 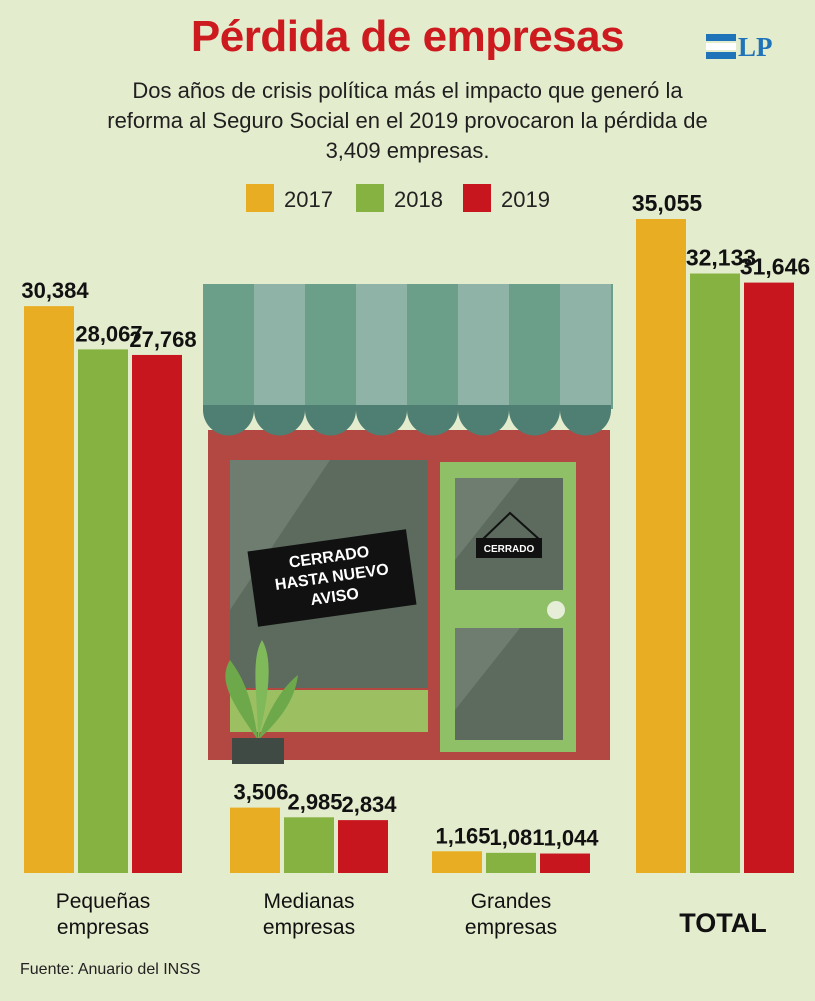 What do you see at coordinates (477, 198) in the screenshot?
I see `legend-swatch-2019` at bounding box center [477, 198].